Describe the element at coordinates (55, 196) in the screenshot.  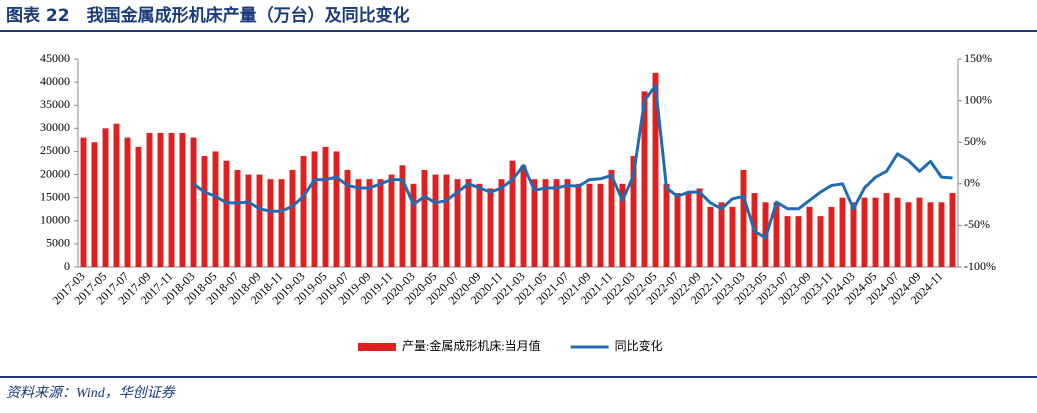
I see `y-tick-label: 15000` at that location.